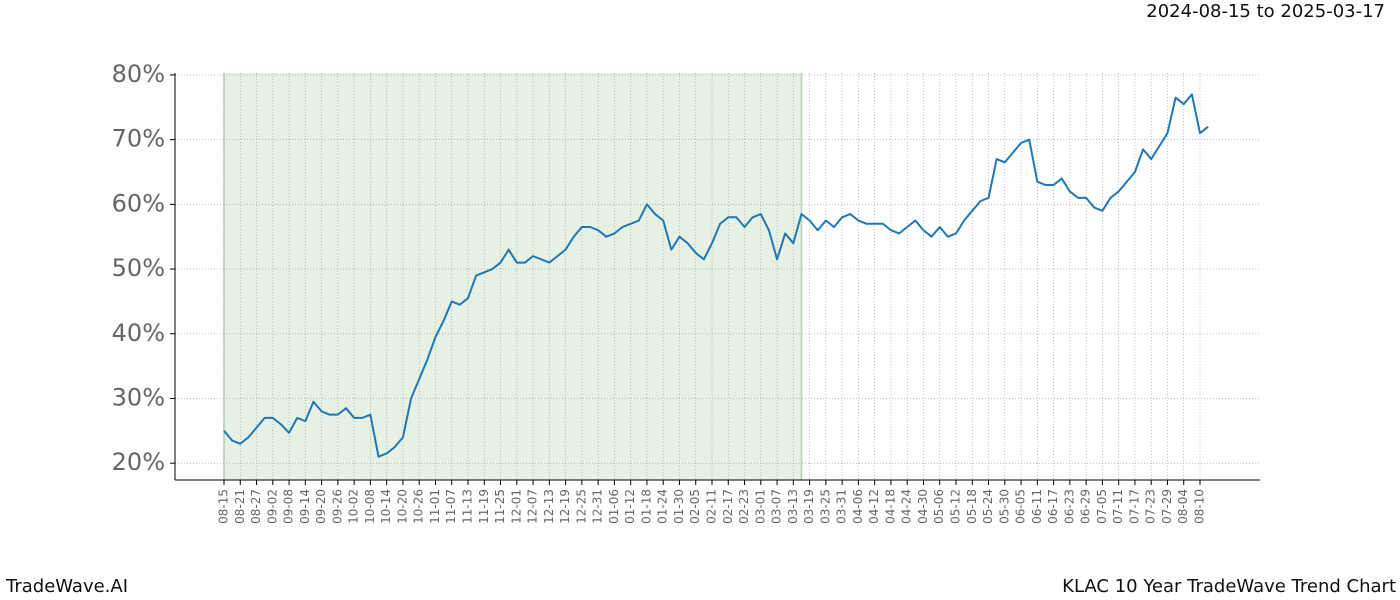 The image size is (1400, 600). I want to click on x-tick-label: 10-14, so click(386, 506).